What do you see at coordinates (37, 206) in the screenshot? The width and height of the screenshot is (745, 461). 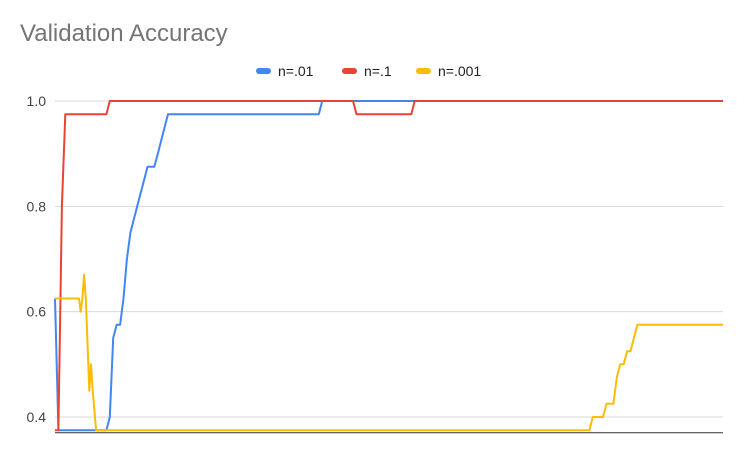 I see `y-tick-label: 0.8` at bounding box center [37, 206].